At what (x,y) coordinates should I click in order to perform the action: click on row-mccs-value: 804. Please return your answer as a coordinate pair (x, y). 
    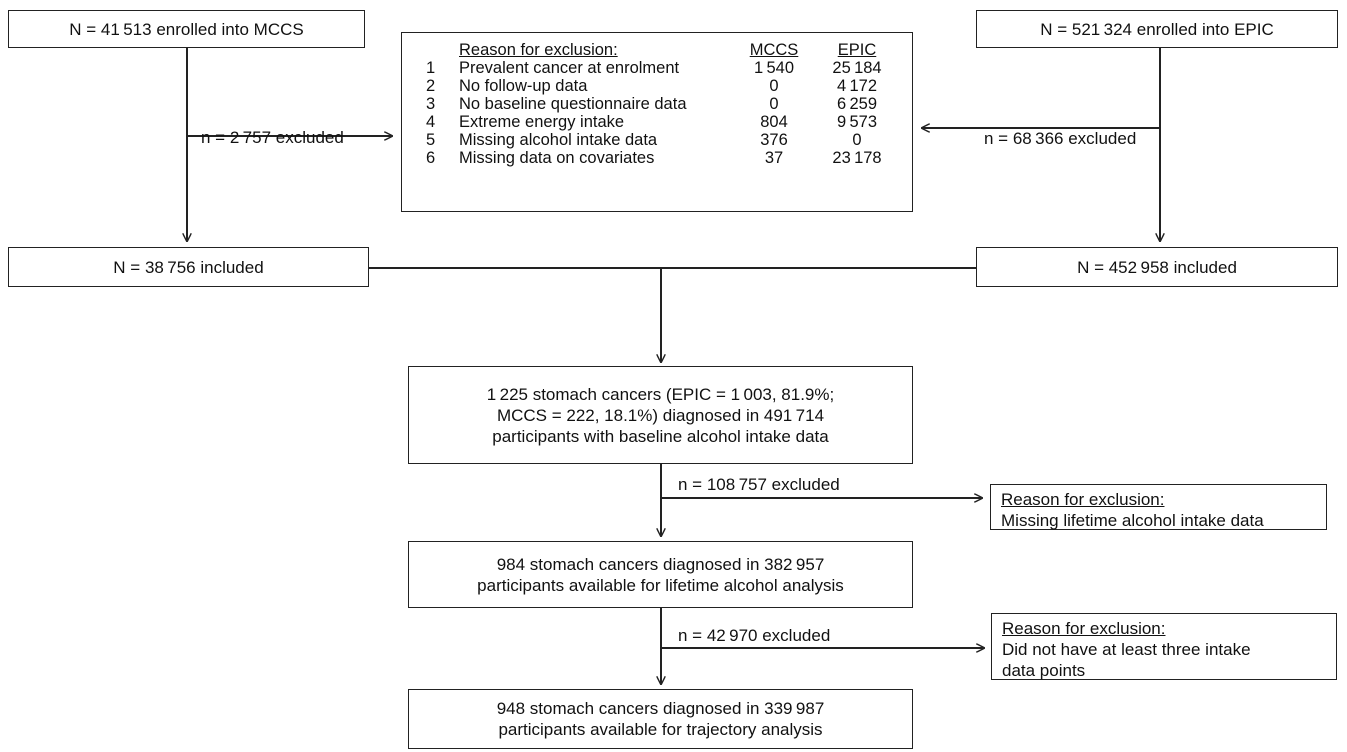
    Looking at the image, I should click on (774, 122).